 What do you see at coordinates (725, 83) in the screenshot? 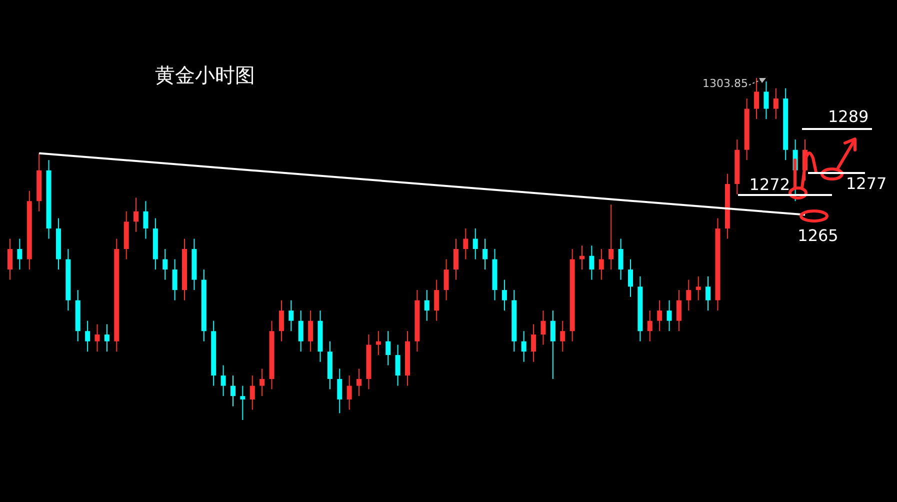
I see `annotation: 1303.85` at bounding box center [725, 83].